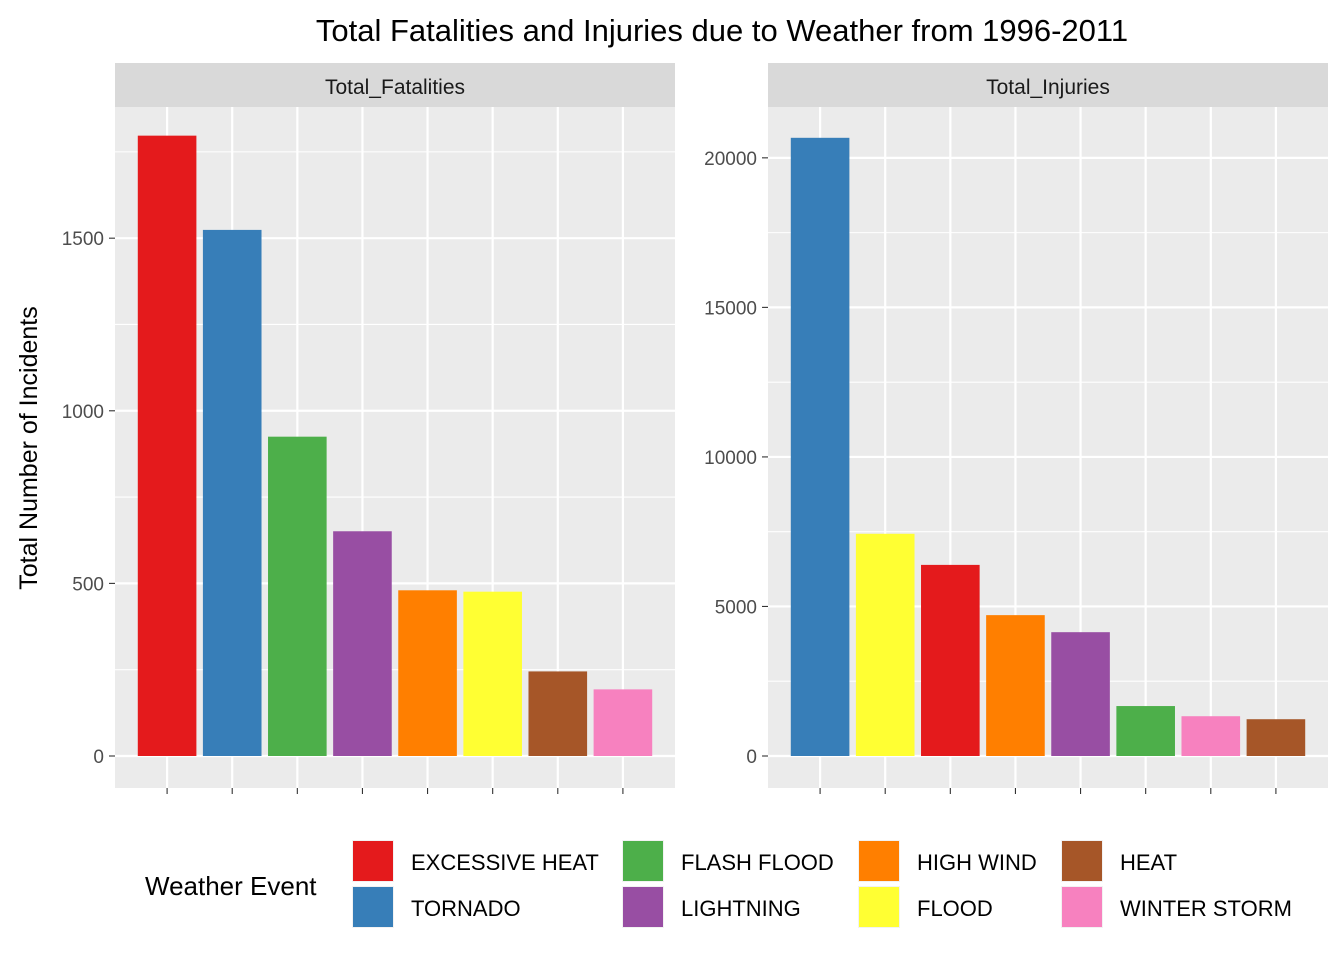 The image size is (1344, 960). Describe the element at coordinates (879, 907) in the screenshot. I see `legend-swatch-flood` at that location.